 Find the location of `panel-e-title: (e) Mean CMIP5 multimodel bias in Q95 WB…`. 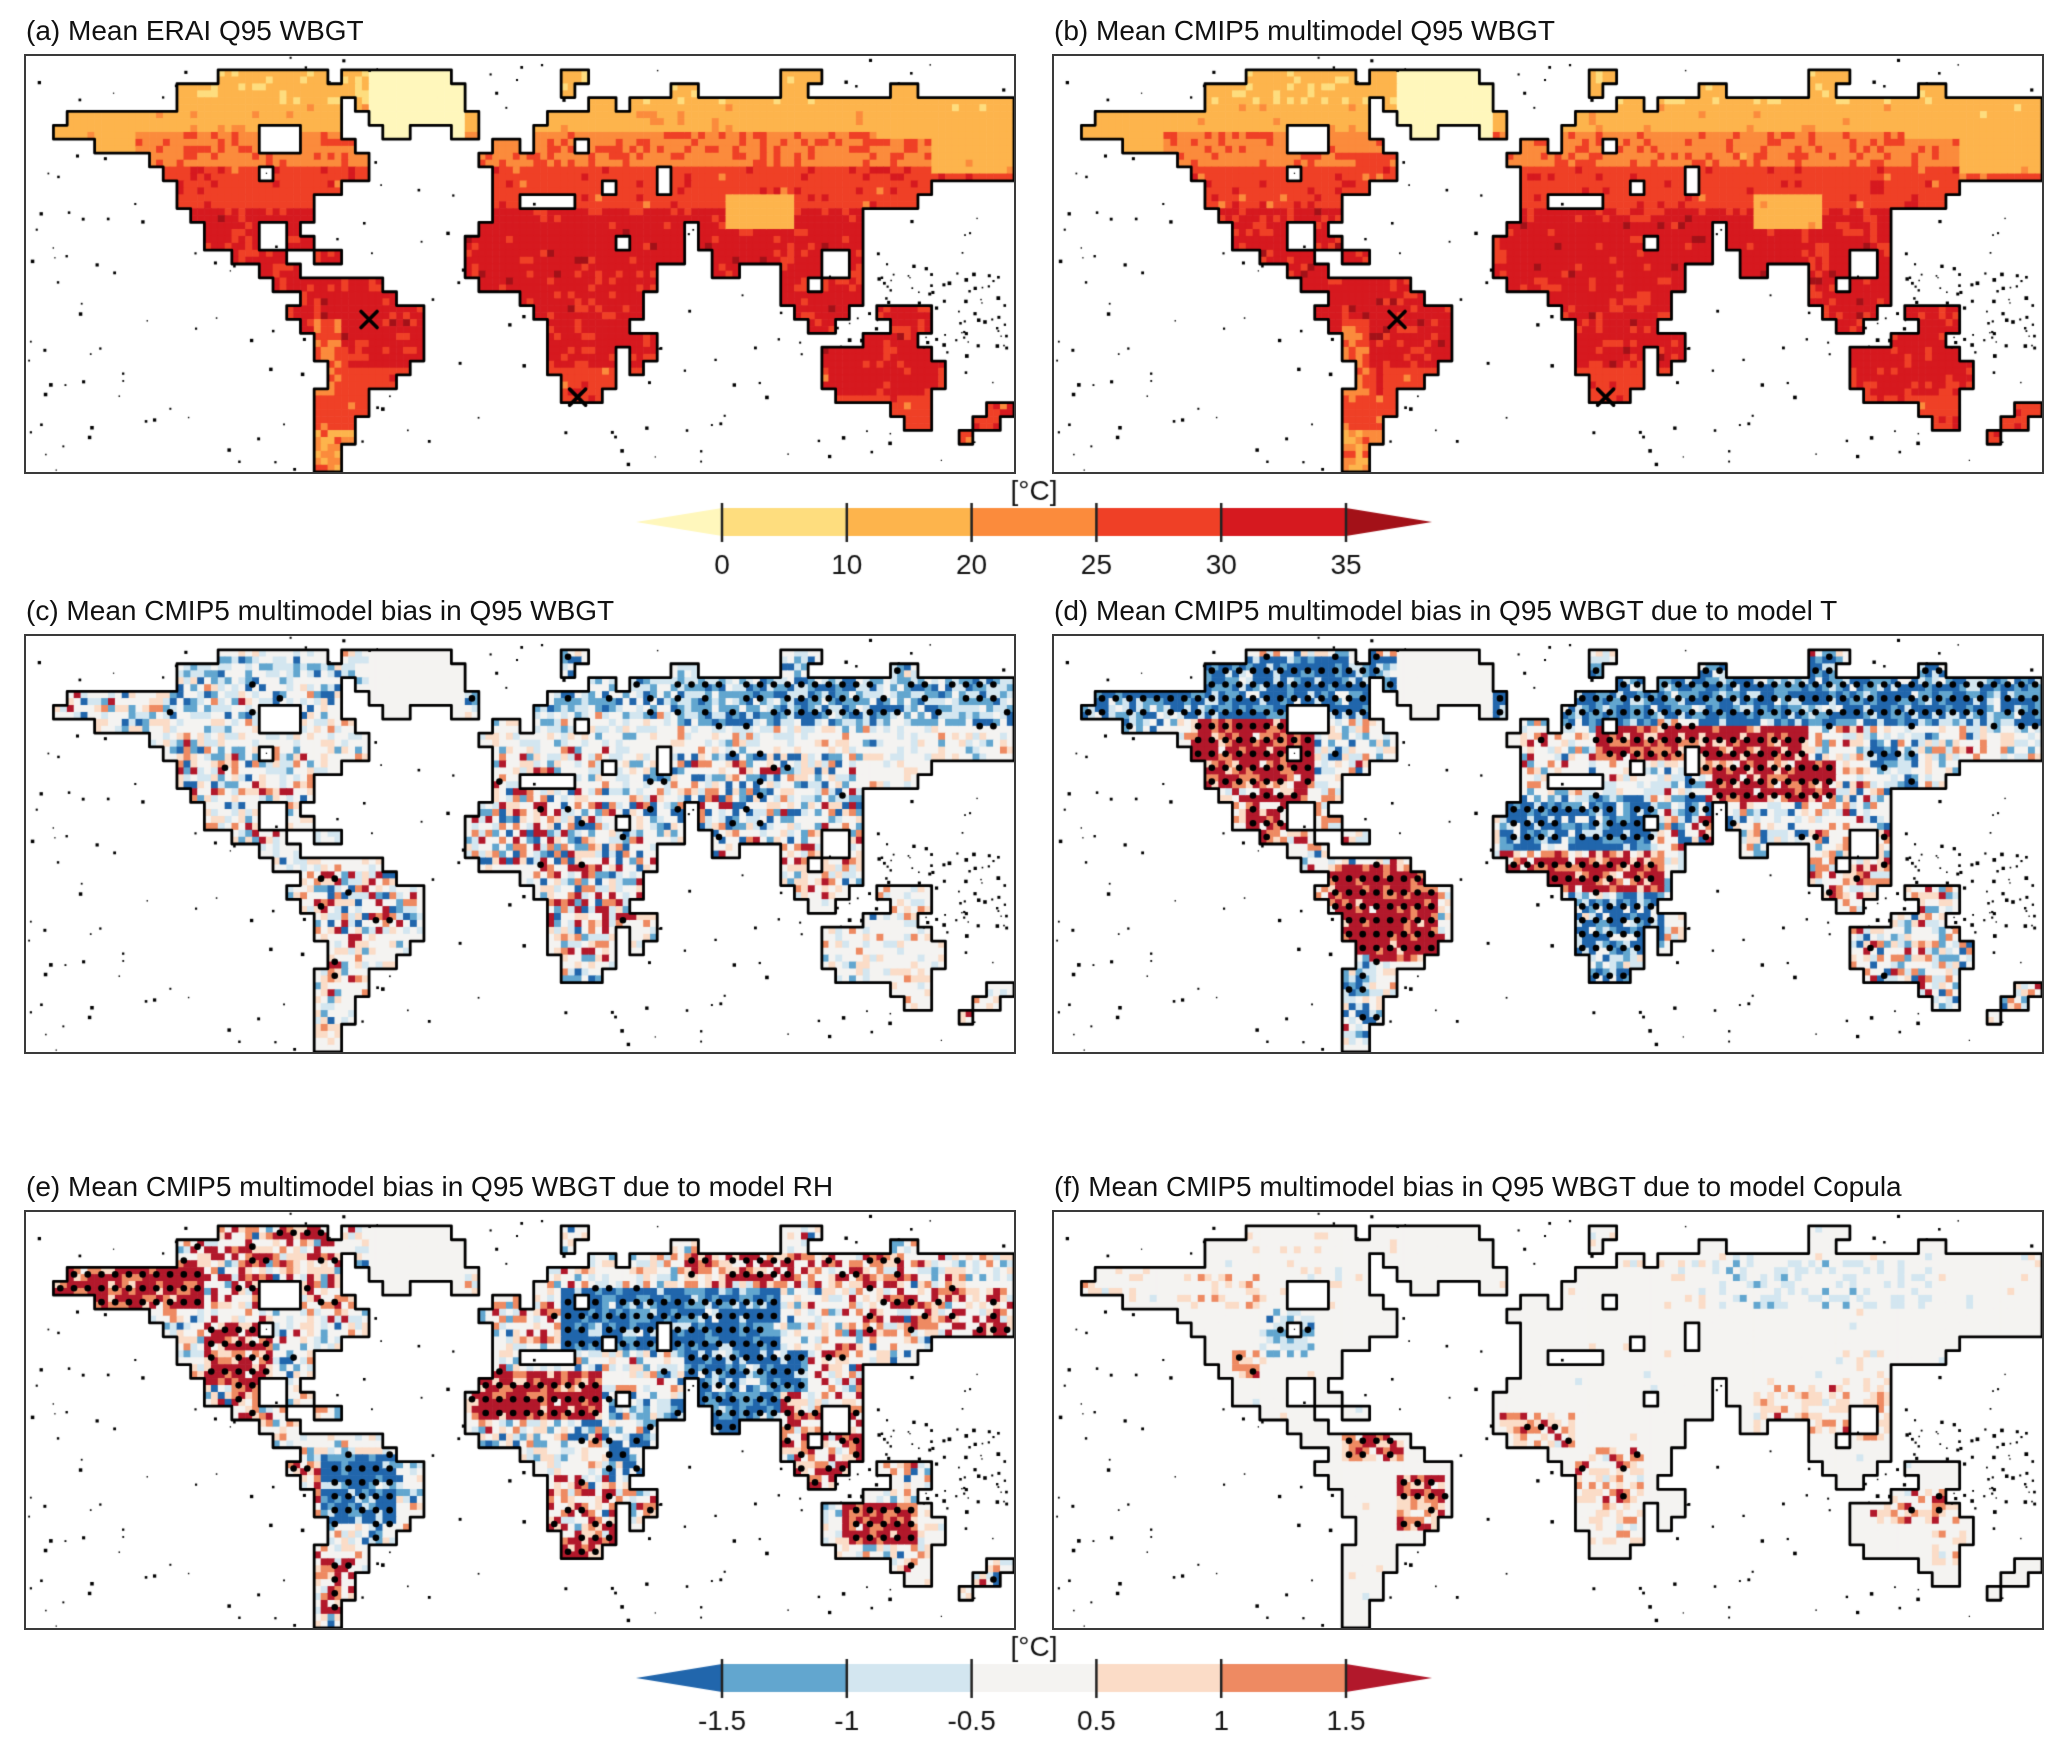

panel-e-title: (e) Mean CMIP5 multimodel bias in Q95 WB… is located at coordinates (430, 1186).